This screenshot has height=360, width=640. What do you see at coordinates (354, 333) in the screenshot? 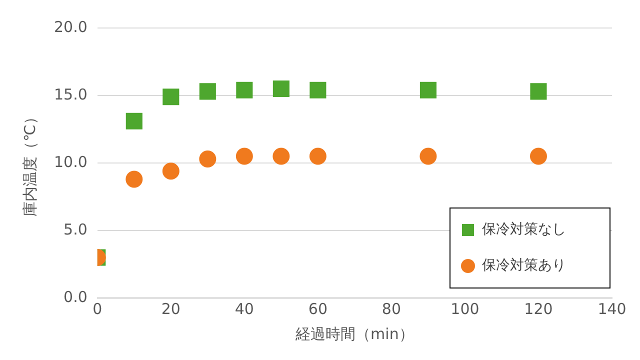
I see `x-axis-title: 経過時間（min）` at bounding box center [354, 333].